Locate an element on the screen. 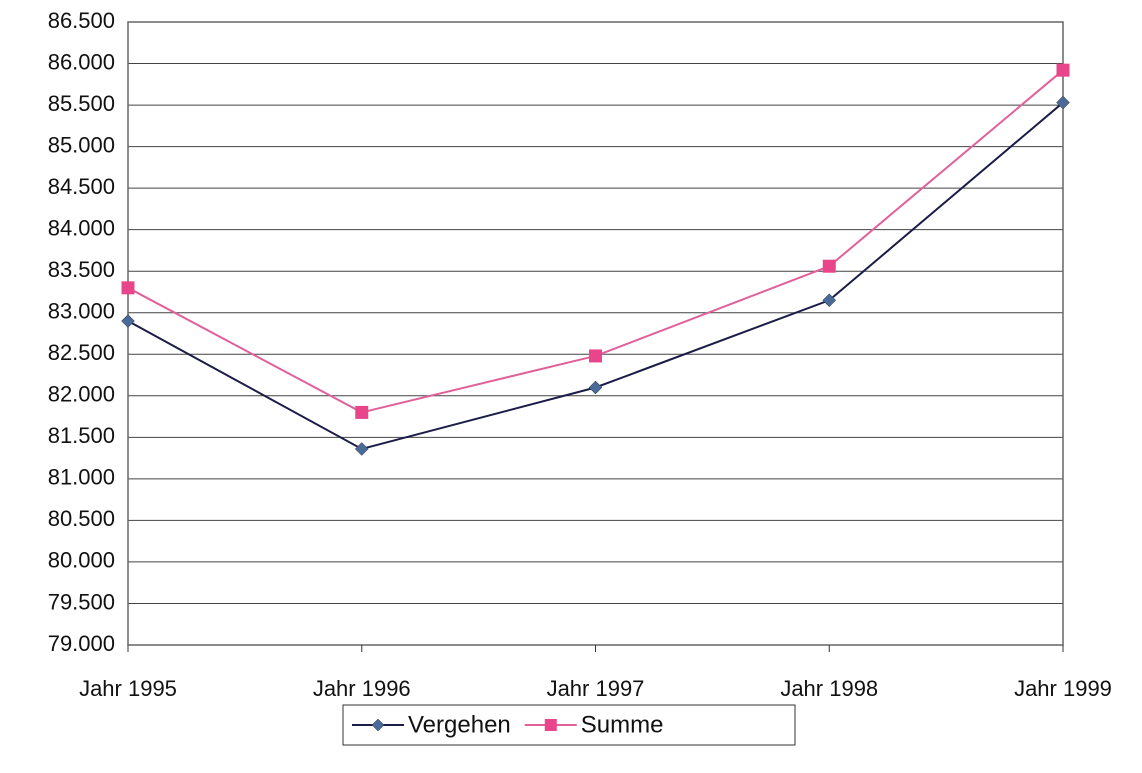  x-tick-label: Jahr 1997 is located at coordinates (596, 688).